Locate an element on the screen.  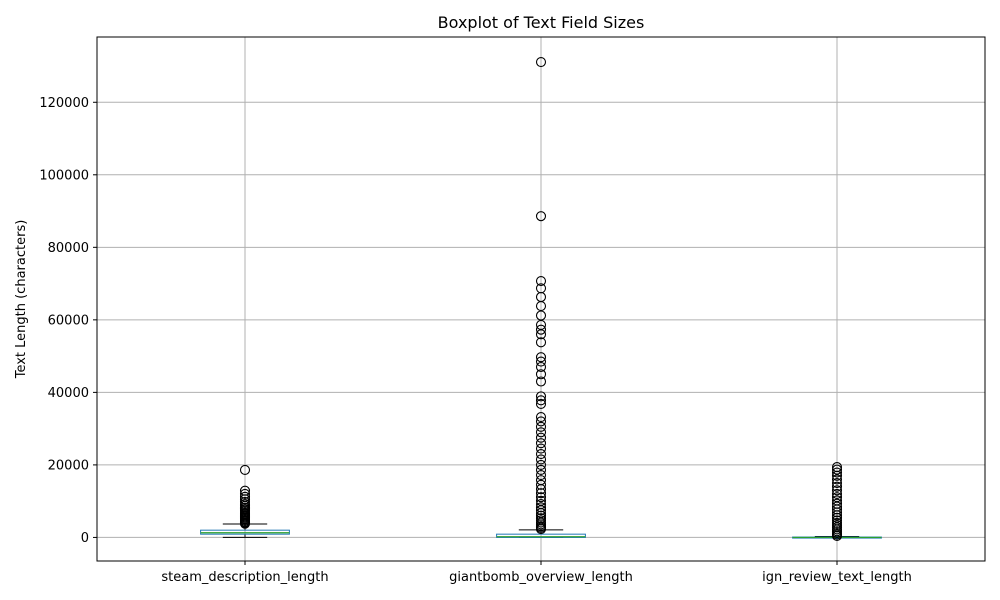
y-tick-label: 60000 is located at coordinates (68, 320).